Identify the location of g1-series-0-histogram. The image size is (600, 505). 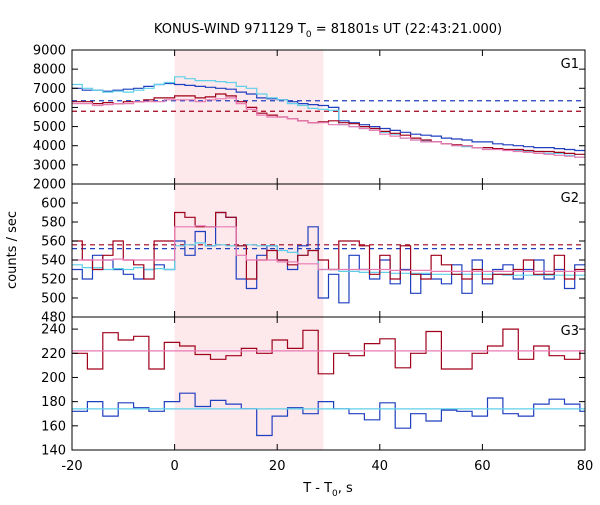
(328, 117).